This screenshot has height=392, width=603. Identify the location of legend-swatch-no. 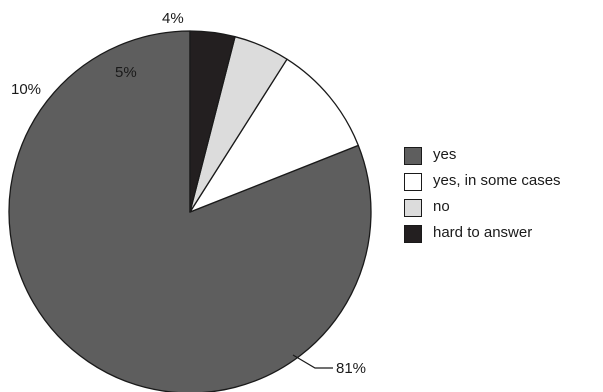
(413, 208).